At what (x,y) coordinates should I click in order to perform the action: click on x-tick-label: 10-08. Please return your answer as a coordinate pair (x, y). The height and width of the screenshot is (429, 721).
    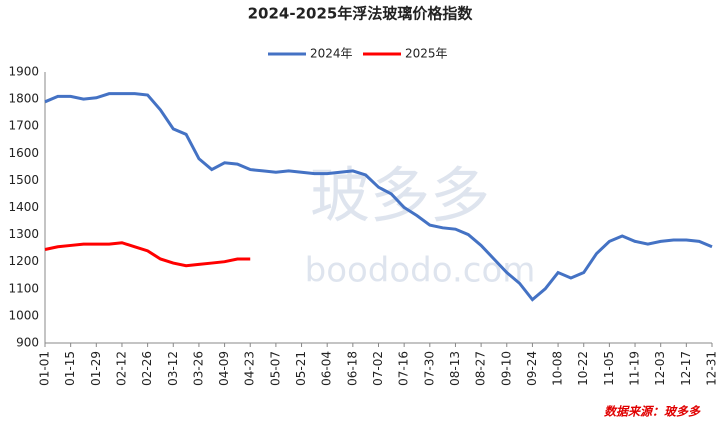
    Looking at the image, I should click on (558, 368).